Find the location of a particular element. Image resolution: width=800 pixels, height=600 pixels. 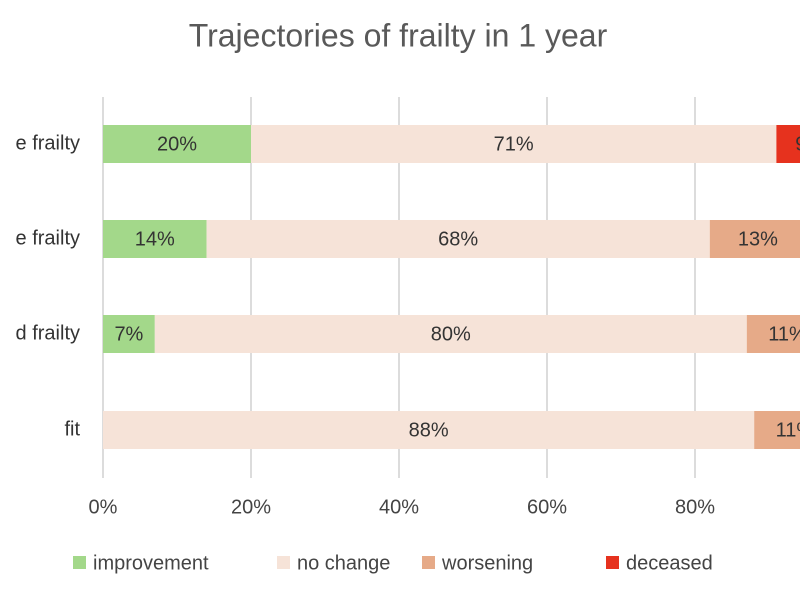

data-label: 88% is located at coordinates (429, 430).